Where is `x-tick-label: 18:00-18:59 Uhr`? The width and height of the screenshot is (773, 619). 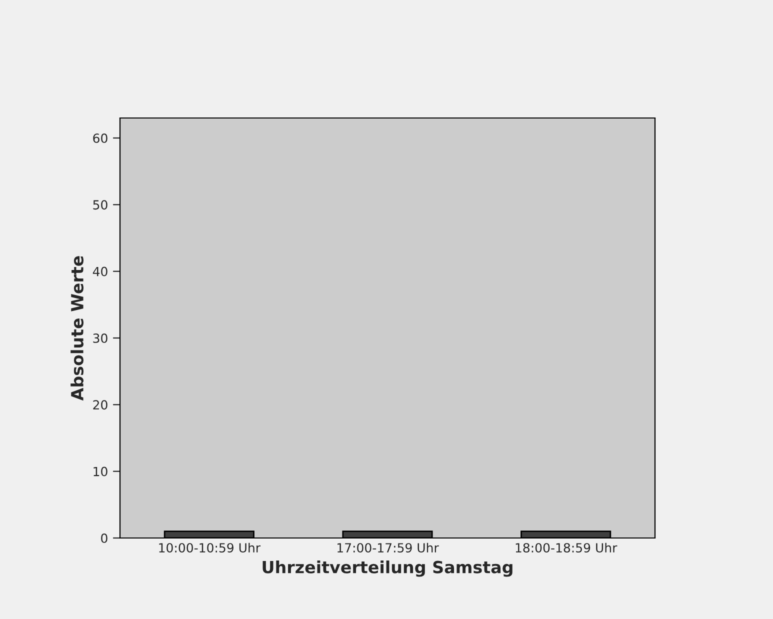
x-tick-label: 18:00-18:59 Uhr is located at coordinates (567, 547).